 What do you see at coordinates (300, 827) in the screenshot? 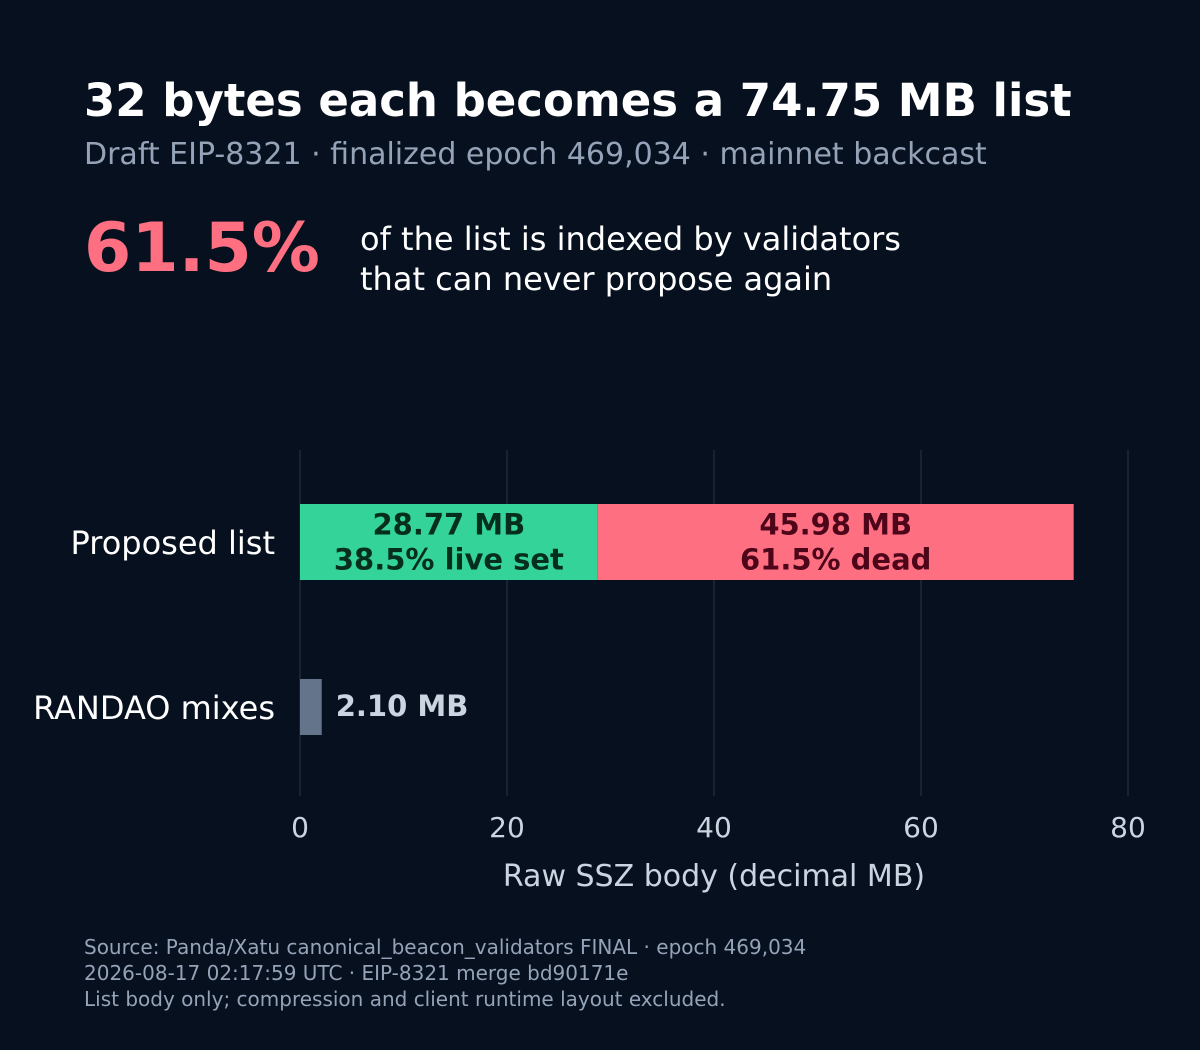
I see `x-tick-label: 0` at bounding box center [300, 827].